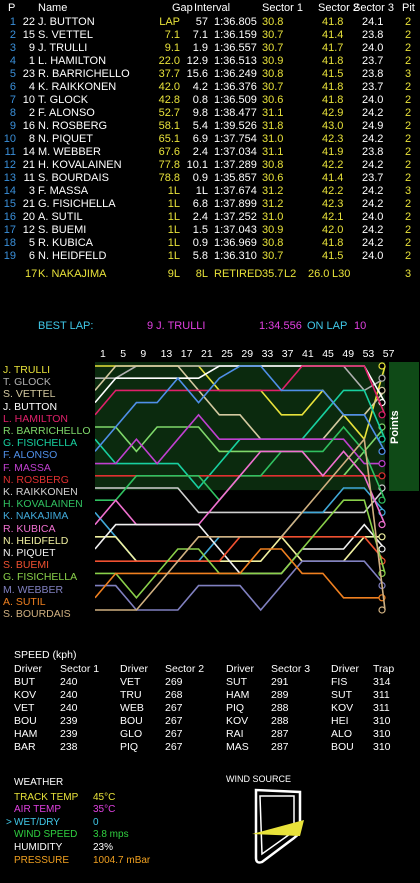 This screenshot has width=420, height=883. Describe the element at coordinates (333, 204) in the screenshot. I see `timing-sector2: 42.3` at that location.